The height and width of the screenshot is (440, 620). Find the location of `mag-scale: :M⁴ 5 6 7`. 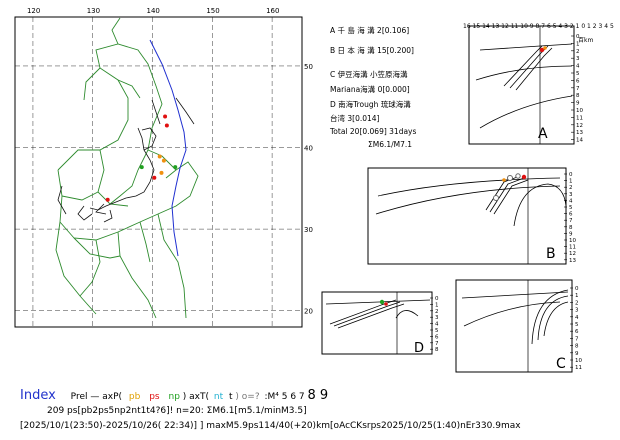

mag-scale: :M⁴ 5 6 7 is located at coordinates (284, 397).